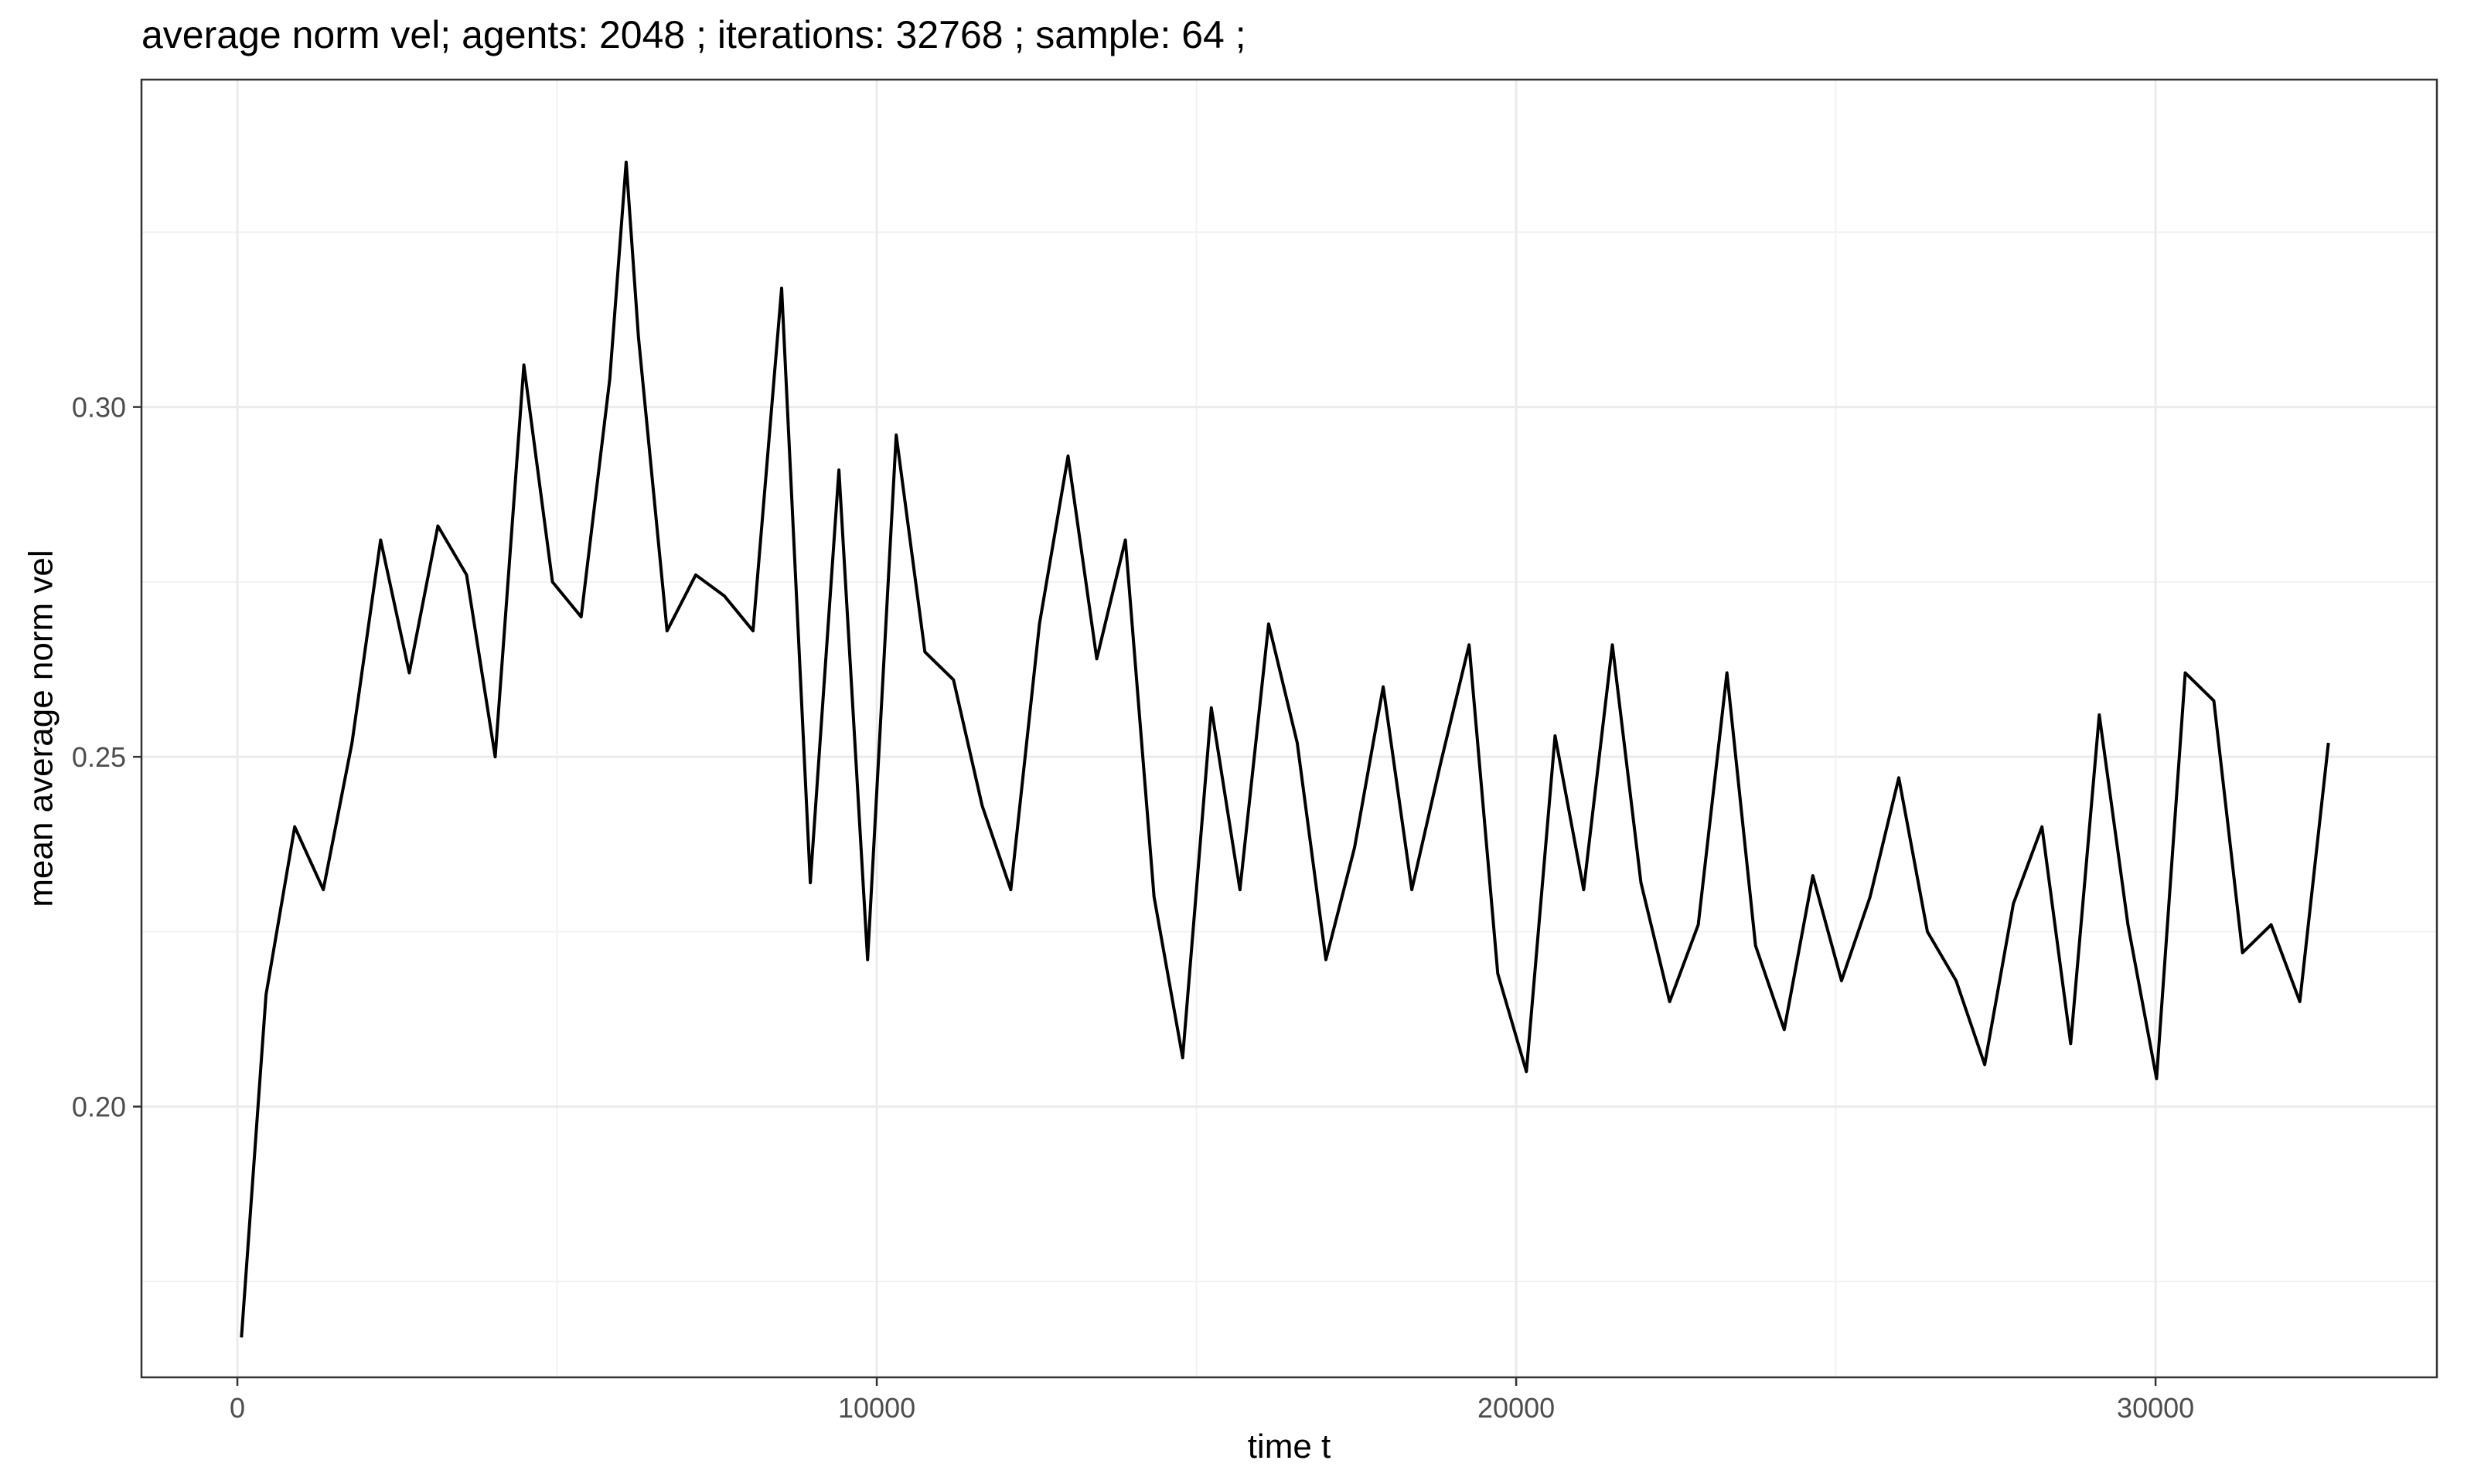  I want to click on y-tick-label: 0.20, so click(99, 1107).